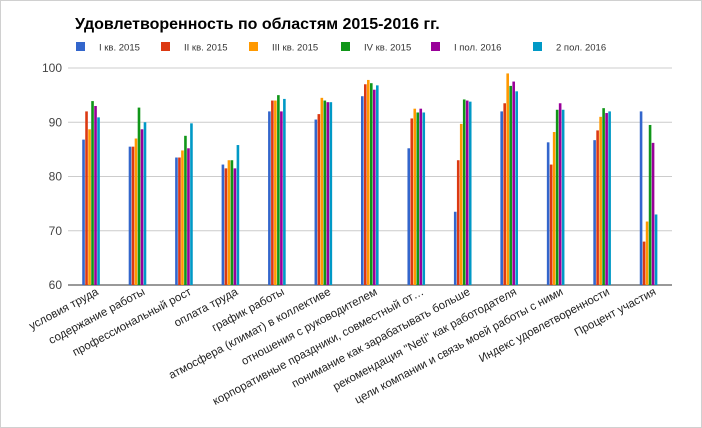 This screenshot has width=702, height=428. I want to click on legend-label: IV кв. 2015, so click(387, 48).